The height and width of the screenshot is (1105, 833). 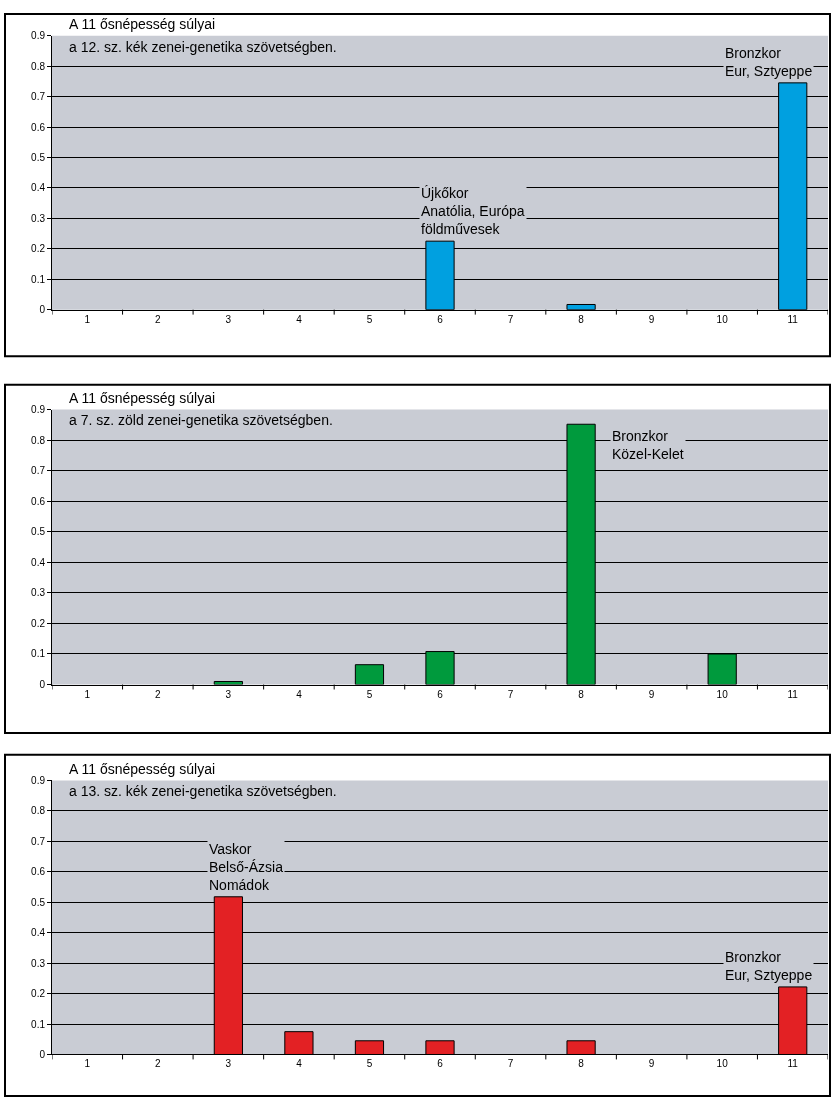 What do you see at coordinates (203, 47) in the screenshot?
I see `chart-subtitle: a 12. sz. kék zenei-genetika szövetségben.` at bounding box center [203, 47].